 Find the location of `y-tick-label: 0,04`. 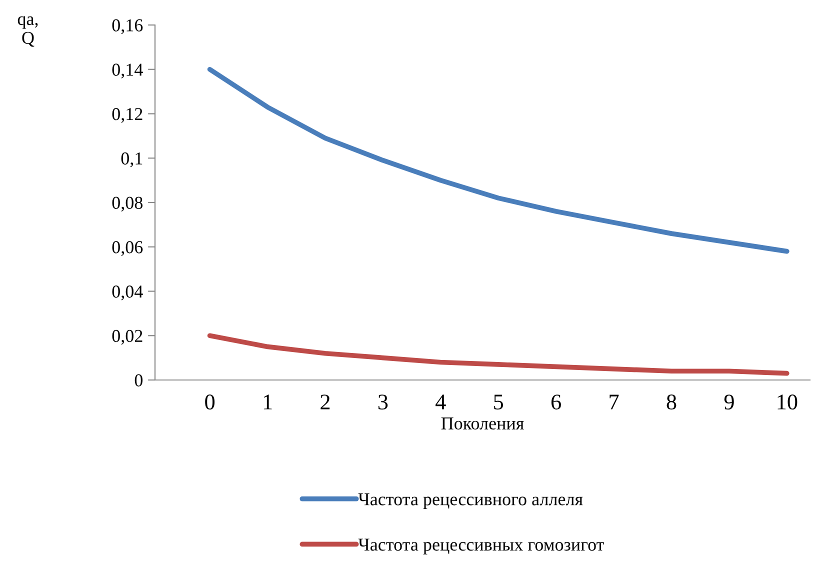

y-tick-label: 0,04 is located at coordinates (127, 293).